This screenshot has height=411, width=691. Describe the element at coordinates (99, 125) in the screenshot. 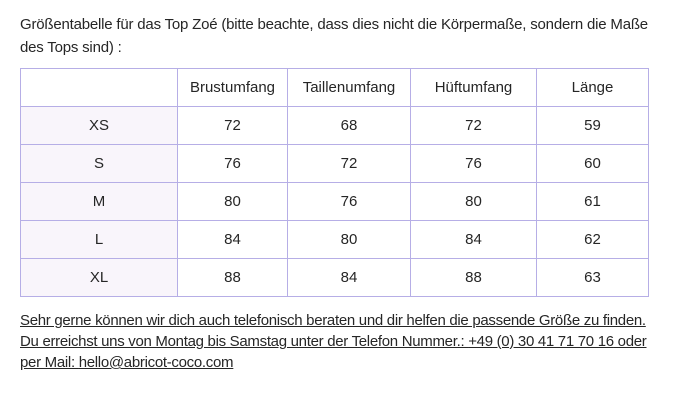

I see `row-label-xs: XS` at that location.